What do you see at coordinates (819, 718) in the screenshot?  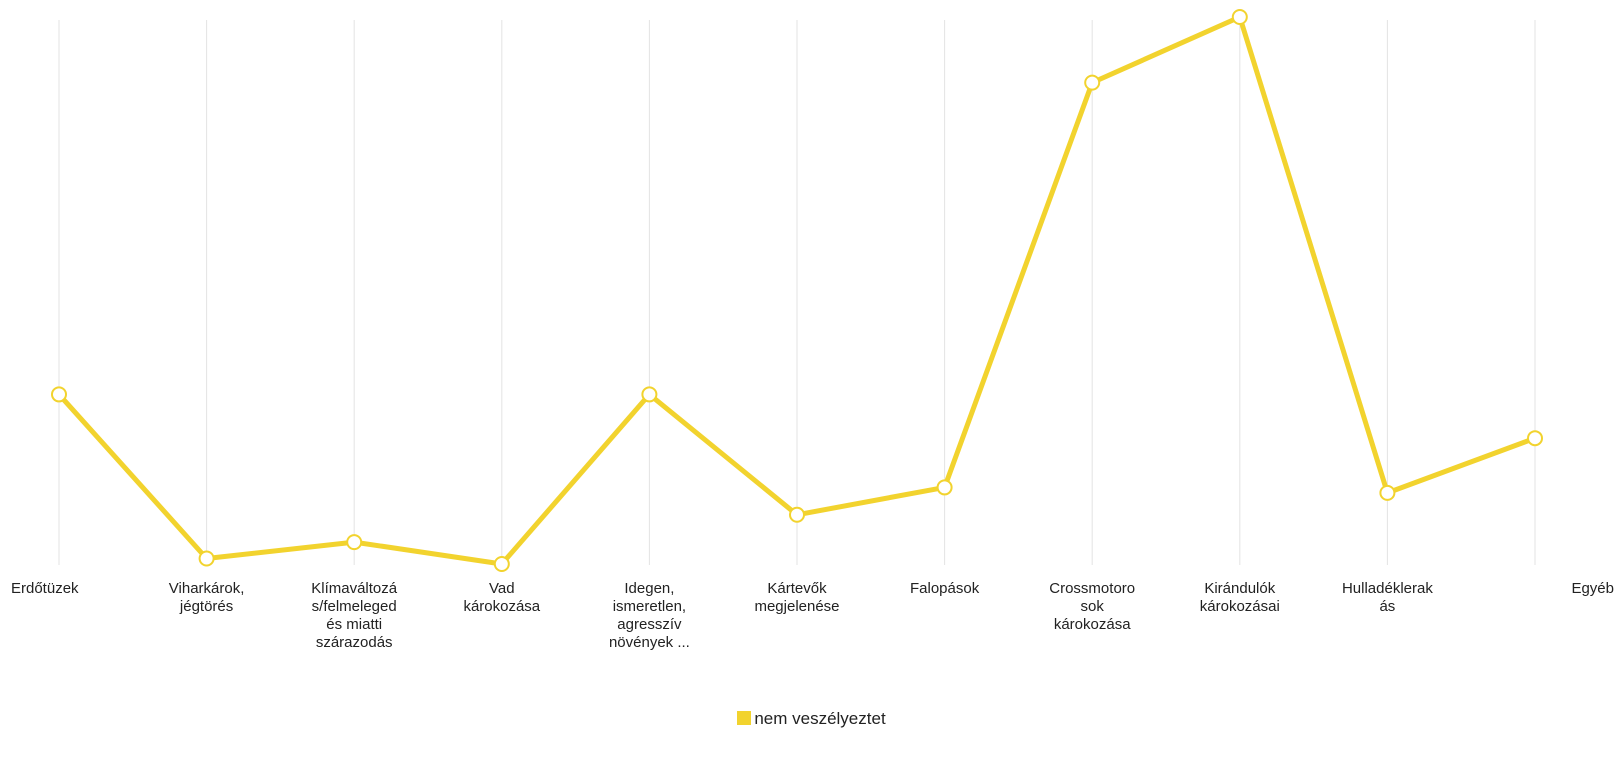 I see `legend-label: nem veszélyeztet` at bounding box center [819, 718].